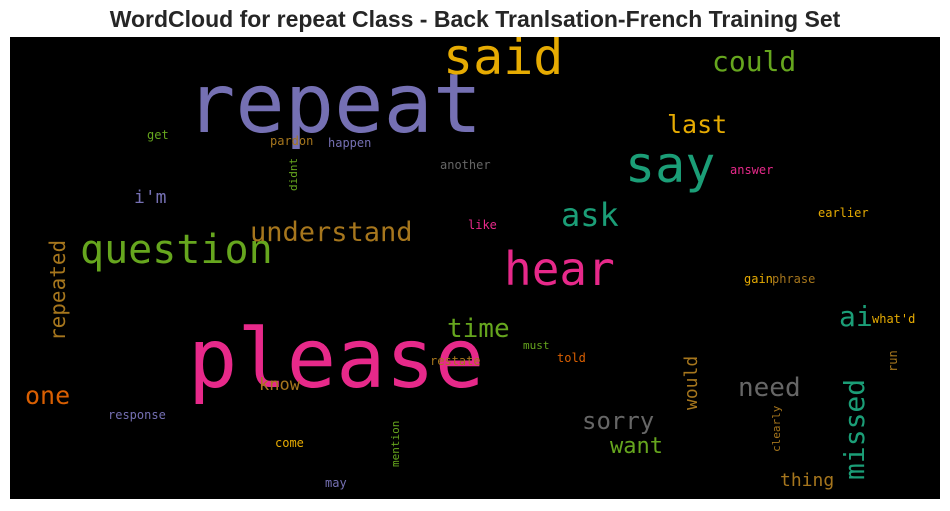  What do you see at coordinates (754, 61) in the screenshot?
I see `word-could: could` at bounding box center [754, 61].